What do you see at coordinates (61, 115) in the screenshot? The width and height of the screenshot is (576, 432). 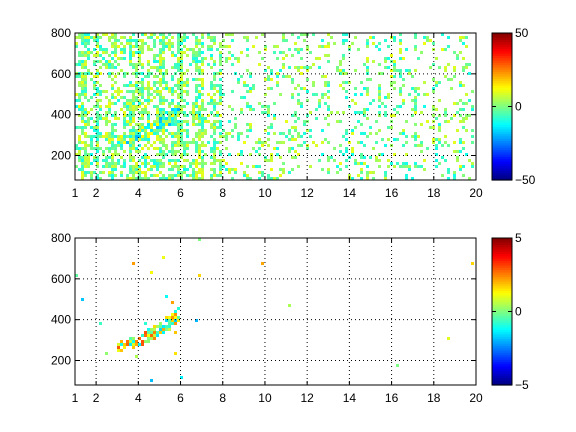 I see `y-tick-label: 400` at bounding box center [61, 115].